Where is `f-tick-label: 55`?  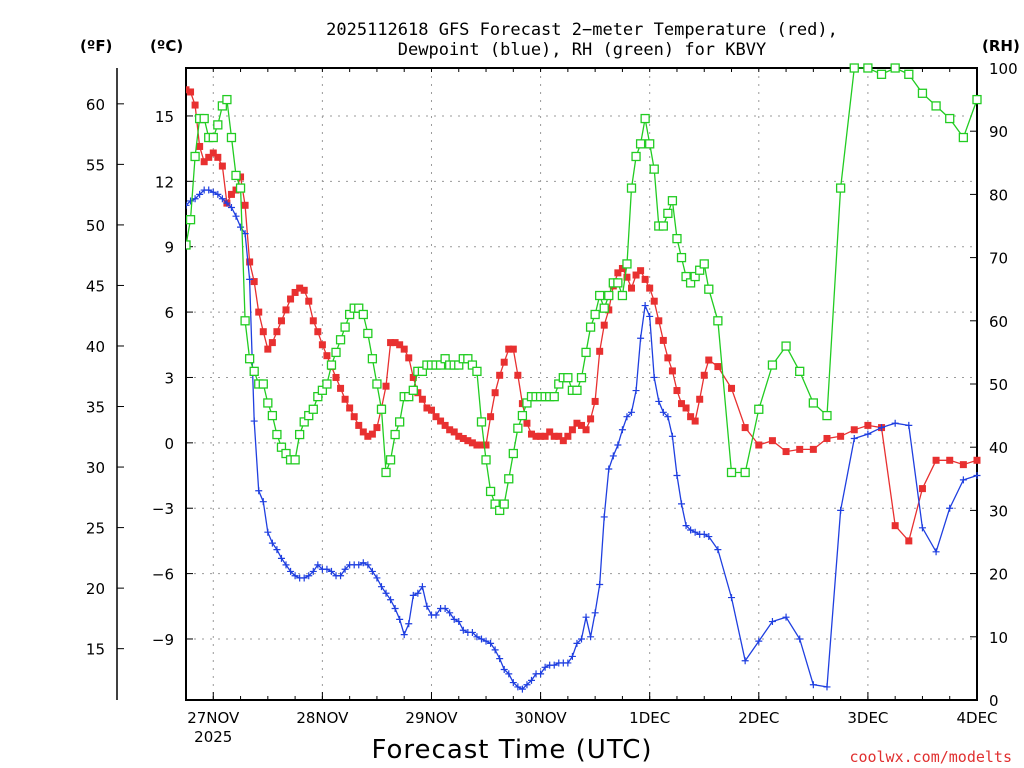 f-tick-label: 55 is located at coordinates (95, 165).